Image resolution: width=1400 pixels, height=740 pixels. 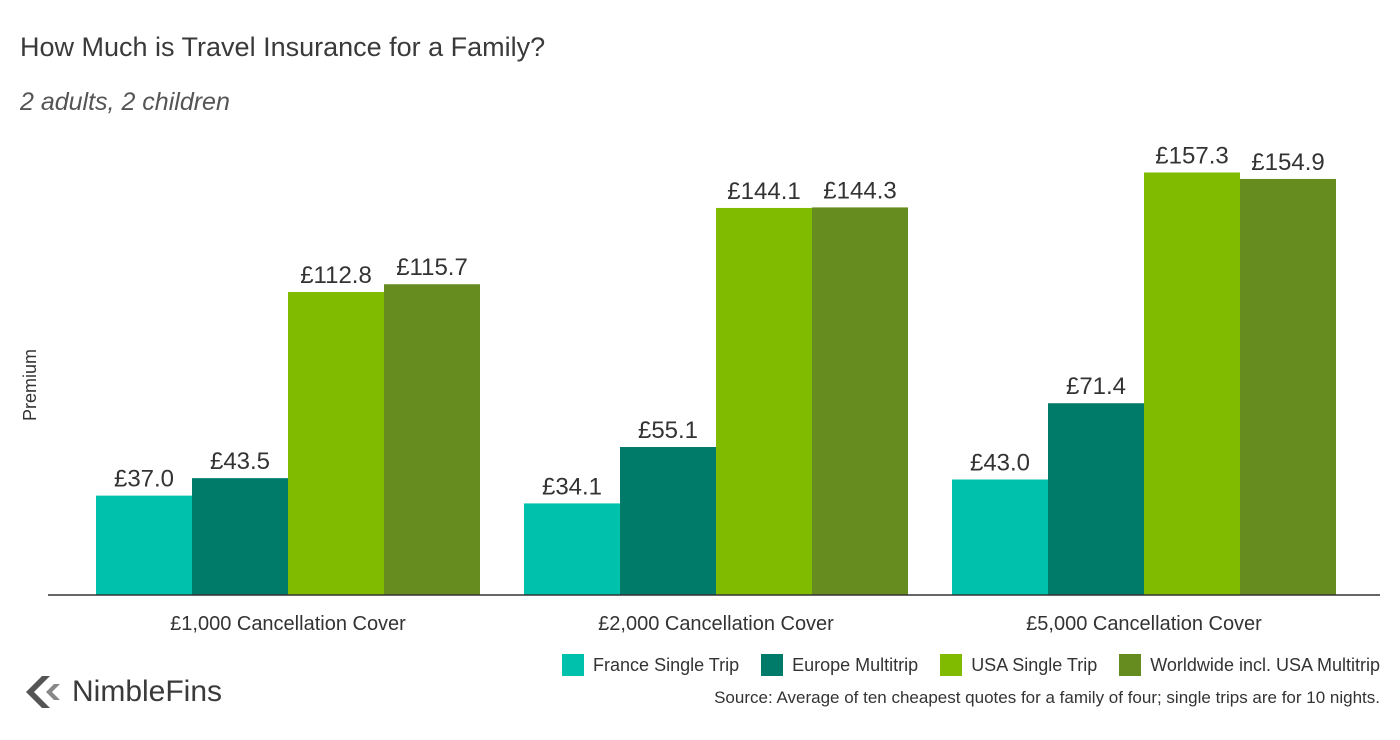 What do you see at coordinates (668, 430) in the screenshot?
I see `bar-label-1-1: £55.1` at bounding box center [668, 430].